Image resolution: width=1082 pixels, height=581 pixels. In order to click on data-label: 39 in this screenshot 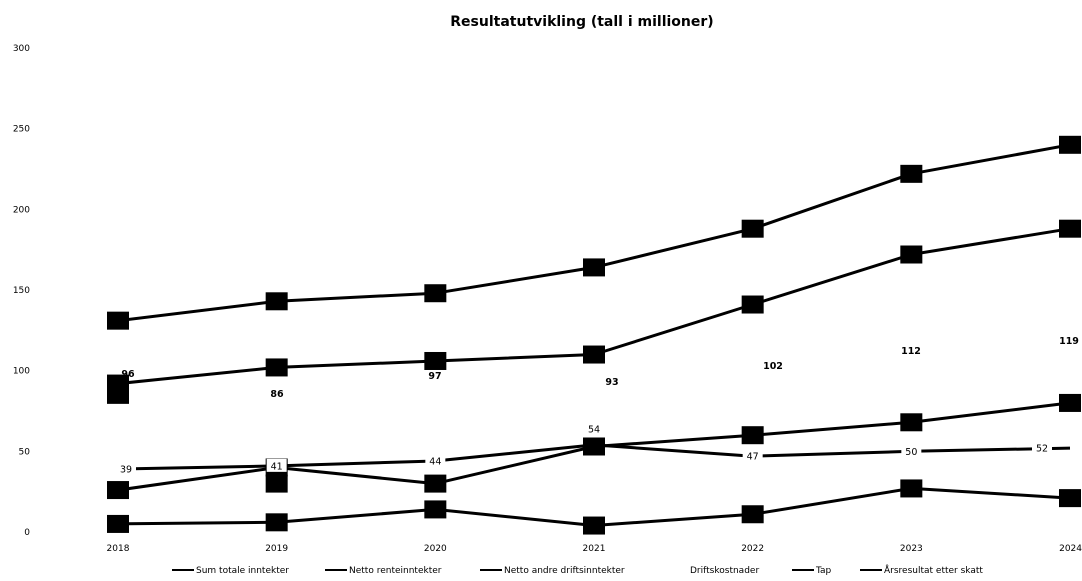, I will do `click(126, 470)`.